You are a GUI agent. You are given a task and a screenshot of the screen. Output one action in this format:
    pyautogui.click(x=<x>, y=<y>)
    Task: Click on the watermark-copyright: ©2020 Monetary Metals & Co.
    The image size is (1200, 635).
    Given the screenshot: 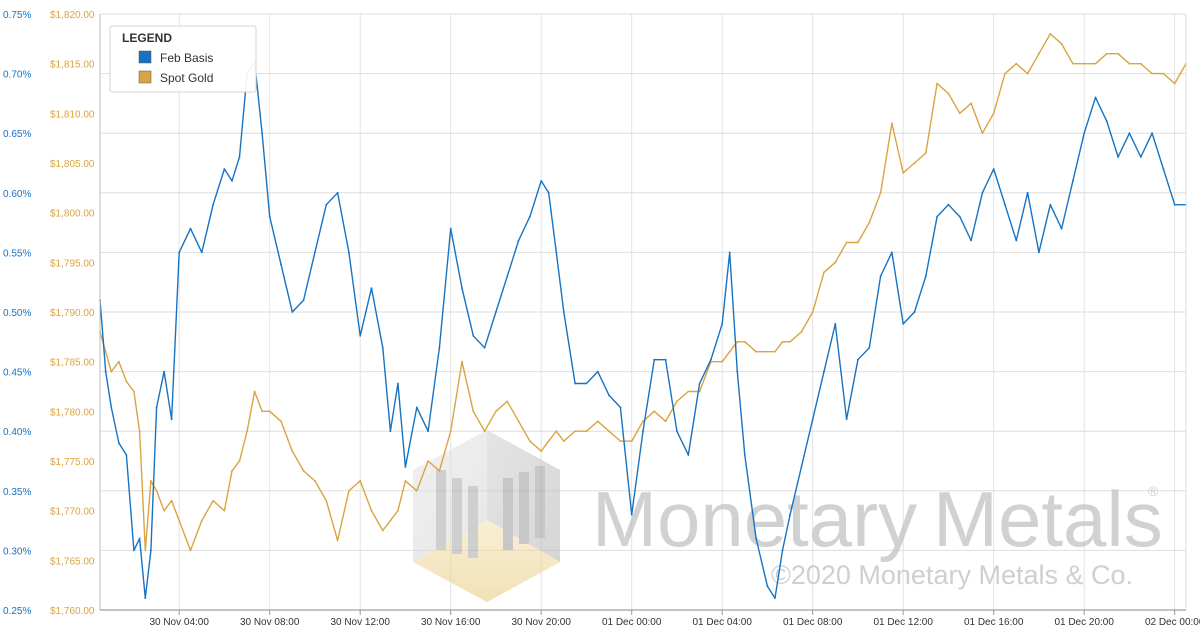 What is the action you would take?
    pyautogui.click(x=952, y=575)
    